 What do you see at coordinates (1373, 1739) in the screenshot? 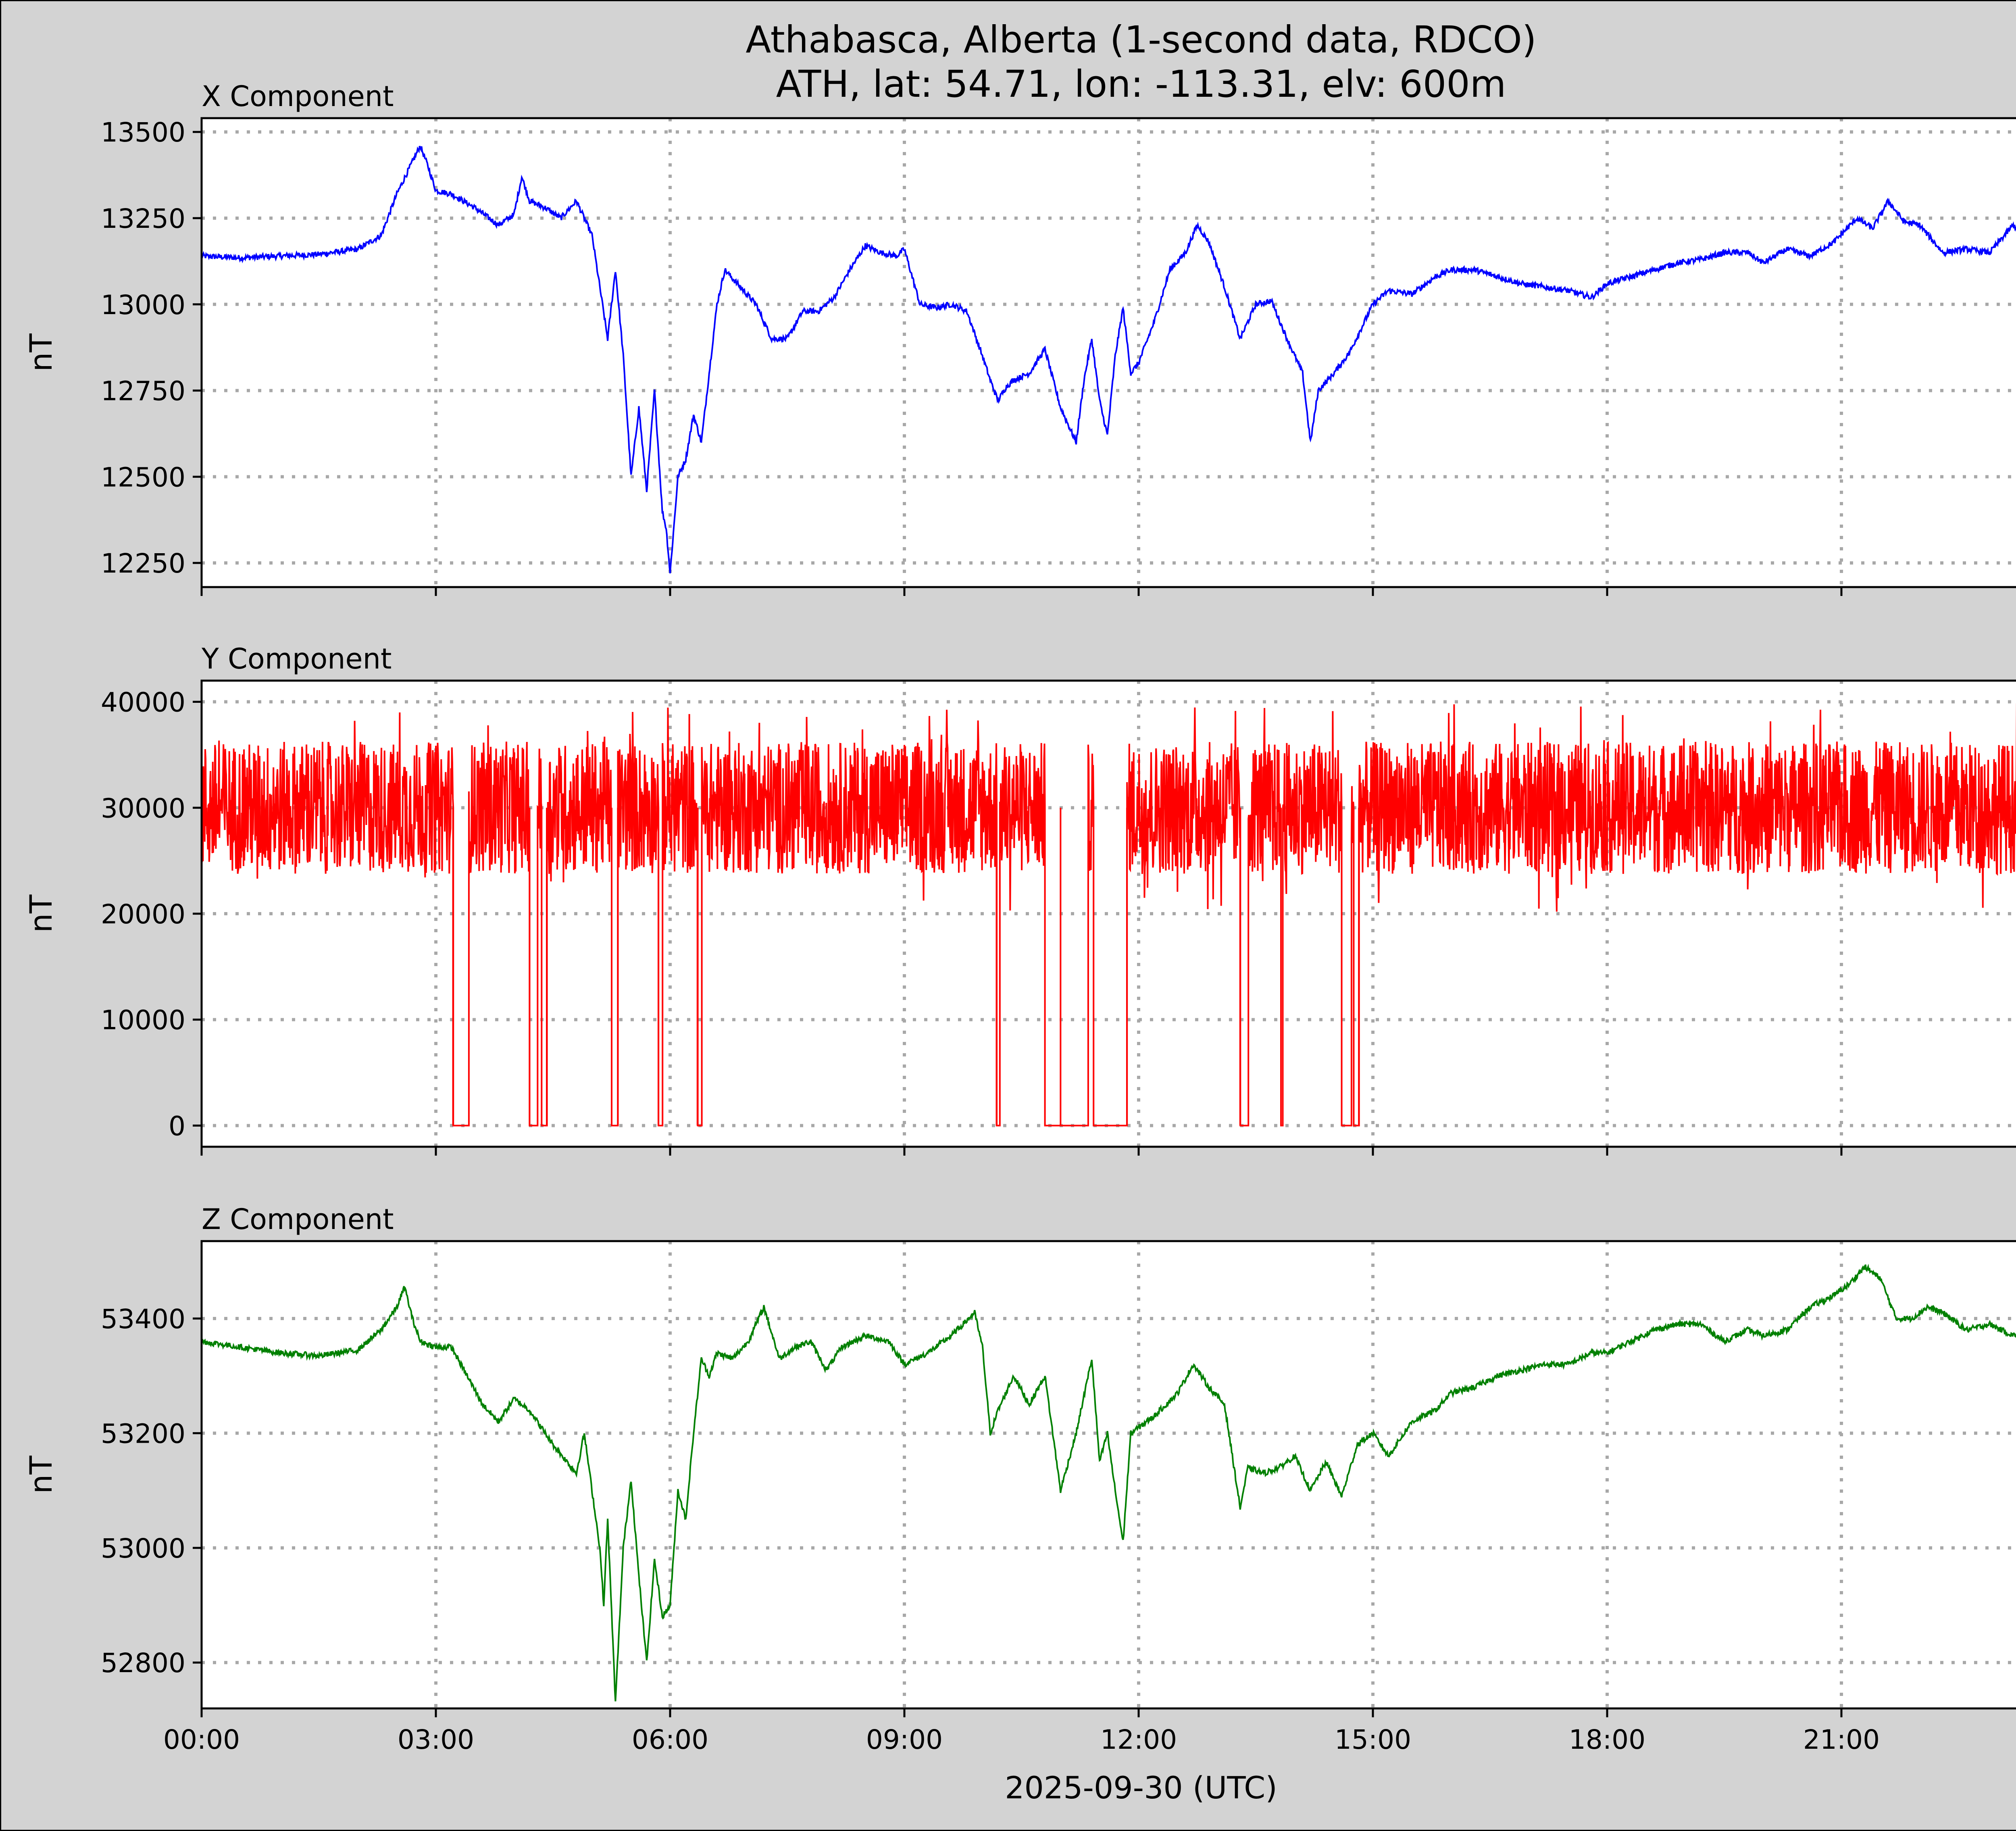
I see `x-tick-label: 15:00` at bounding box center [1373, 1739].